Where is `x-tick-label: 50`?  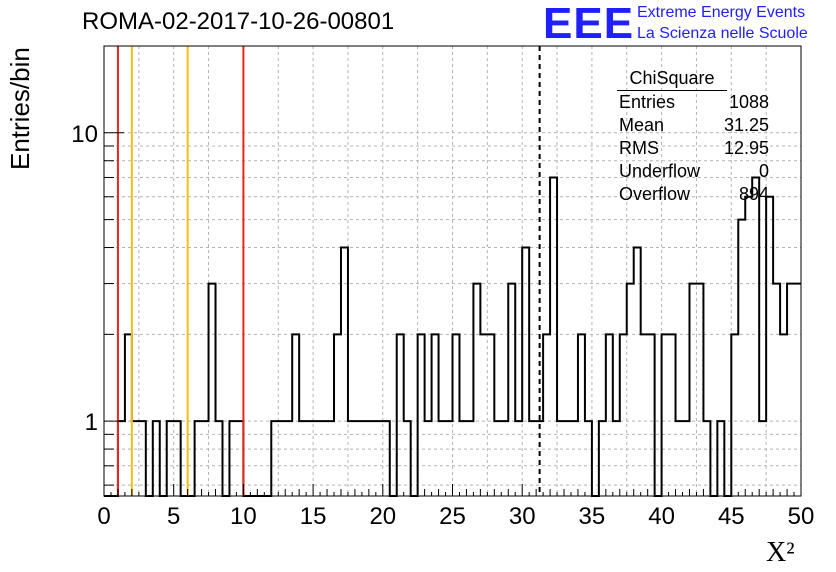
x-tick-label: 50 is located at coordinates (801, 516).